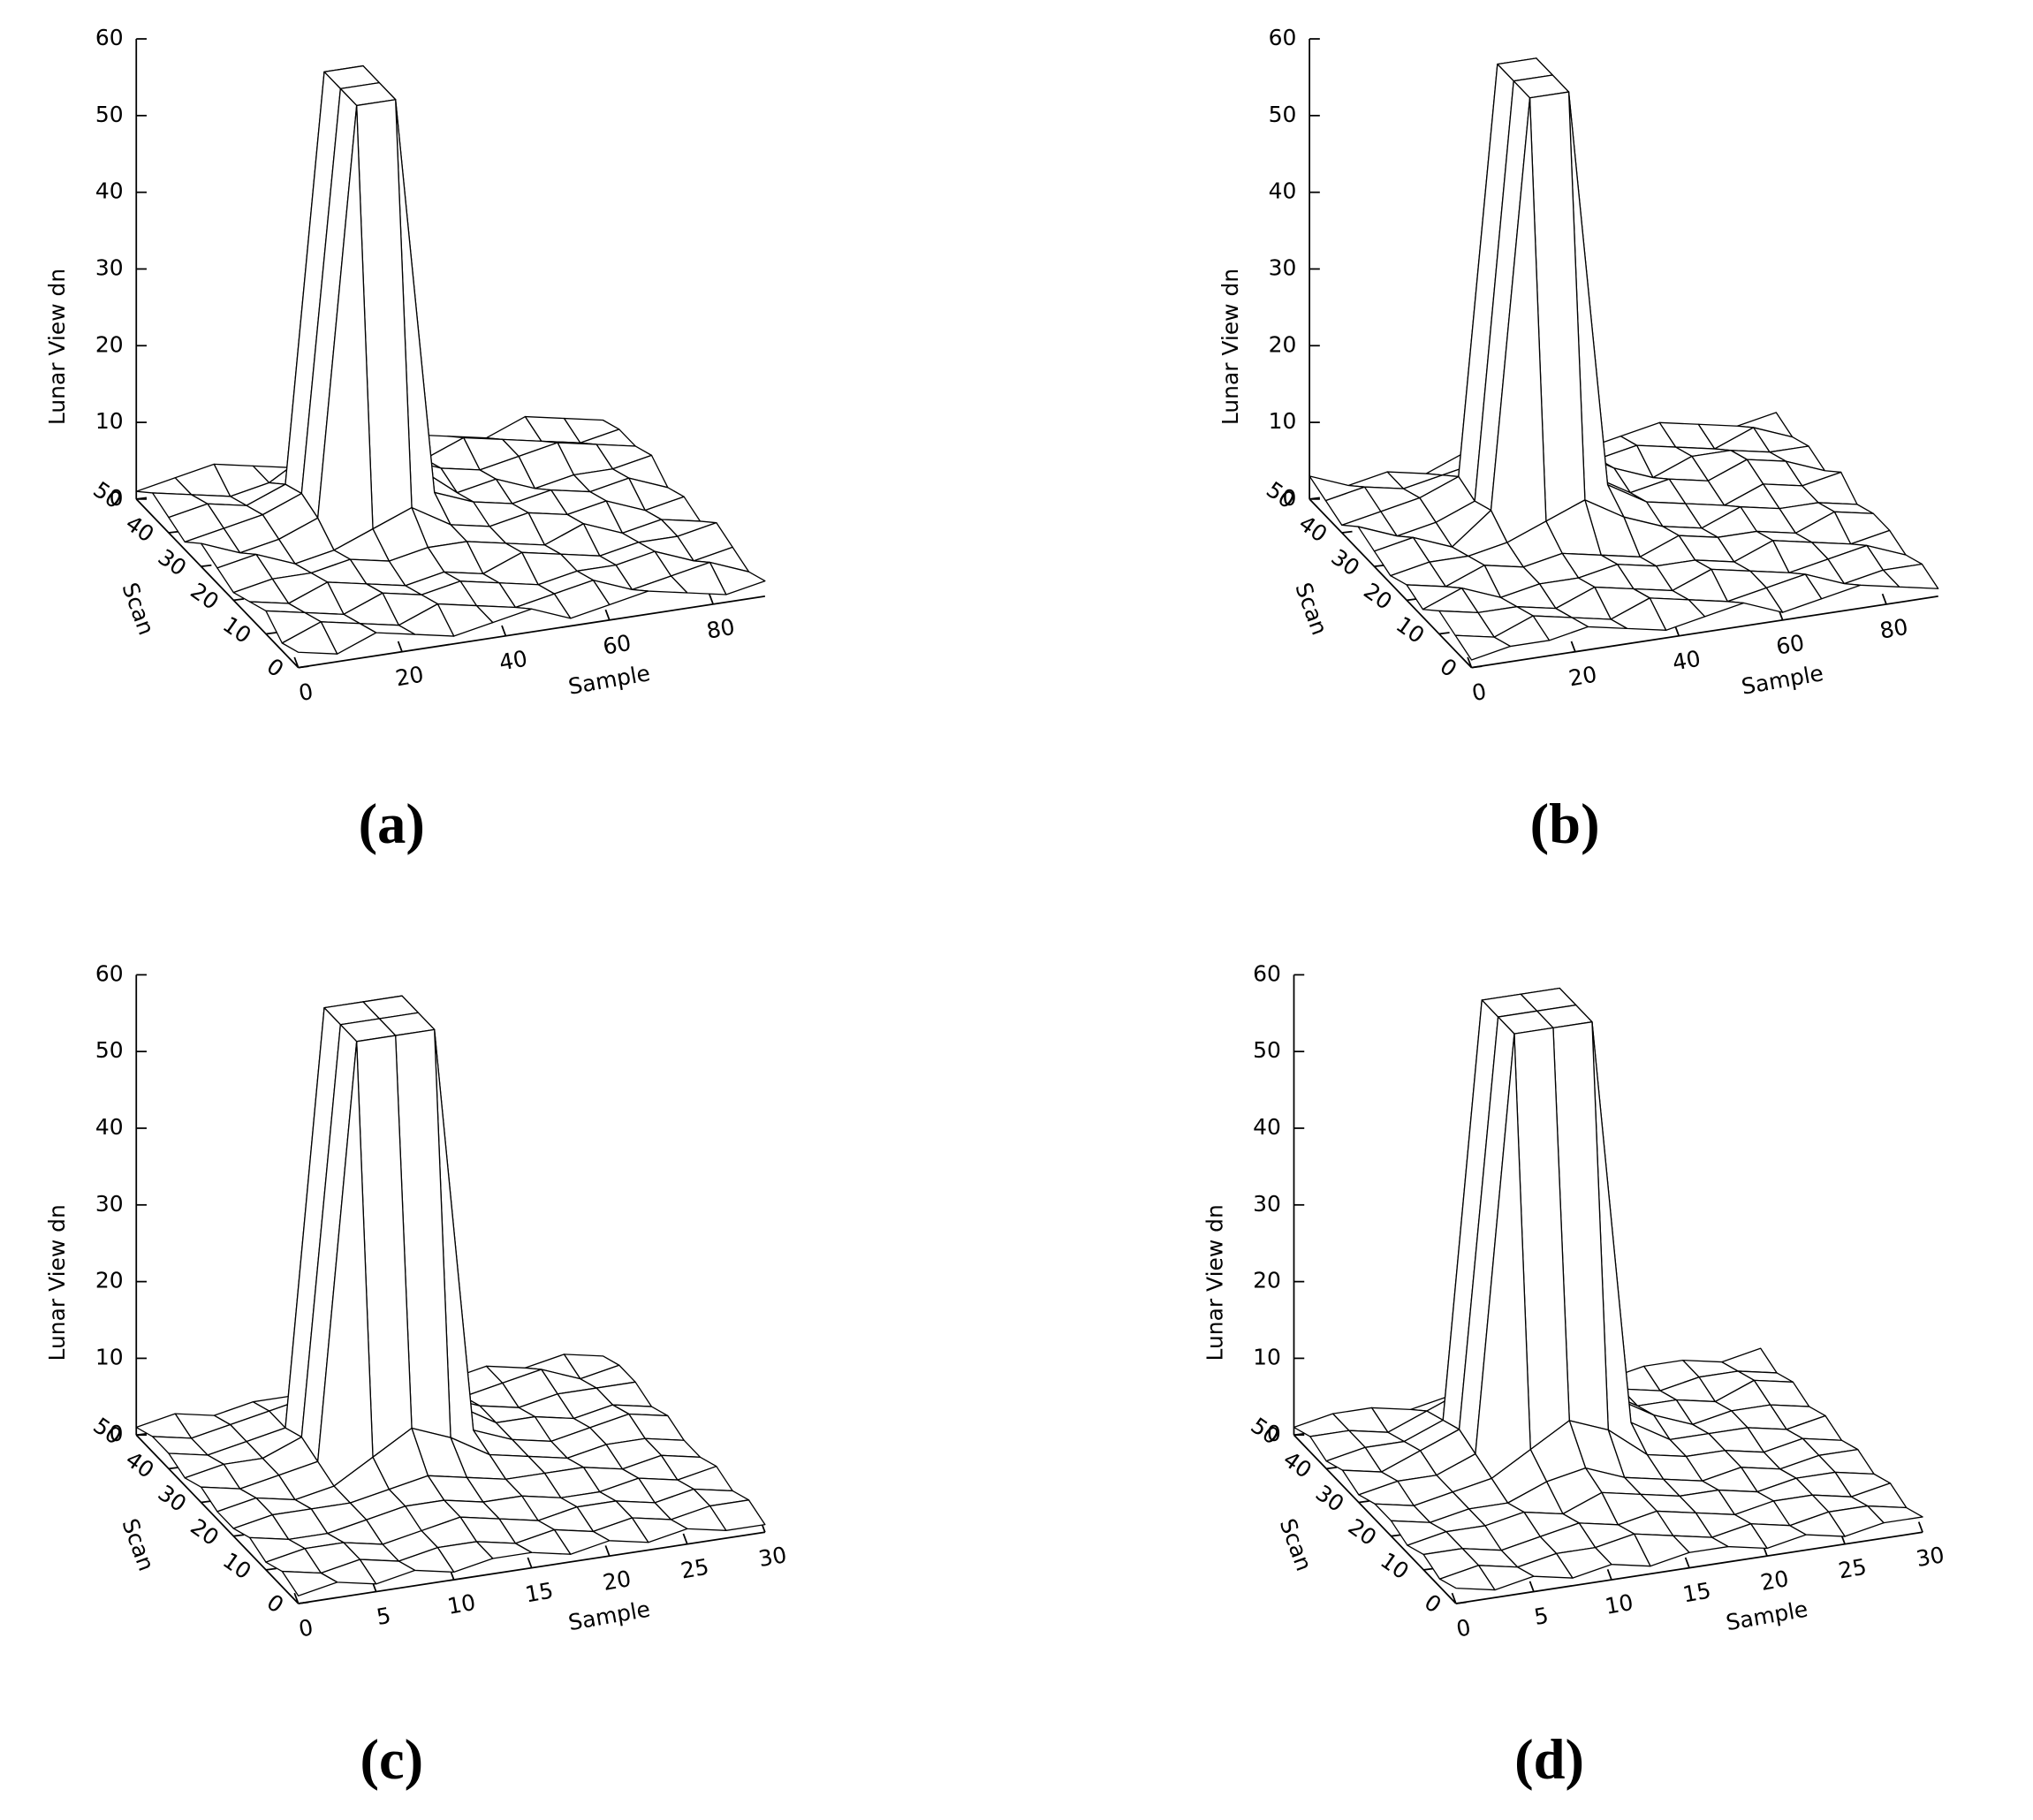 This screenshot has height=1820, width=2033. I want to click on caption: (a), so click(392, 824).